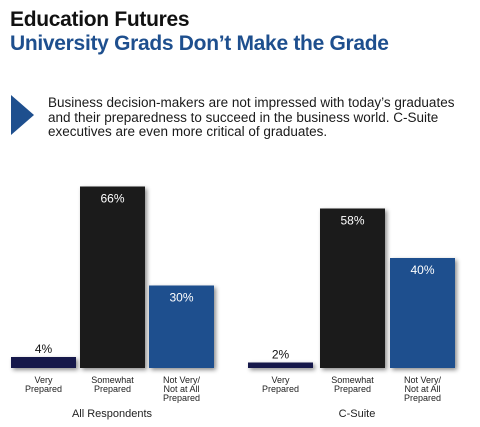 The image size is (480, 427). I want to click on group-label-c-suite: C-Suite, so click(357, 414).